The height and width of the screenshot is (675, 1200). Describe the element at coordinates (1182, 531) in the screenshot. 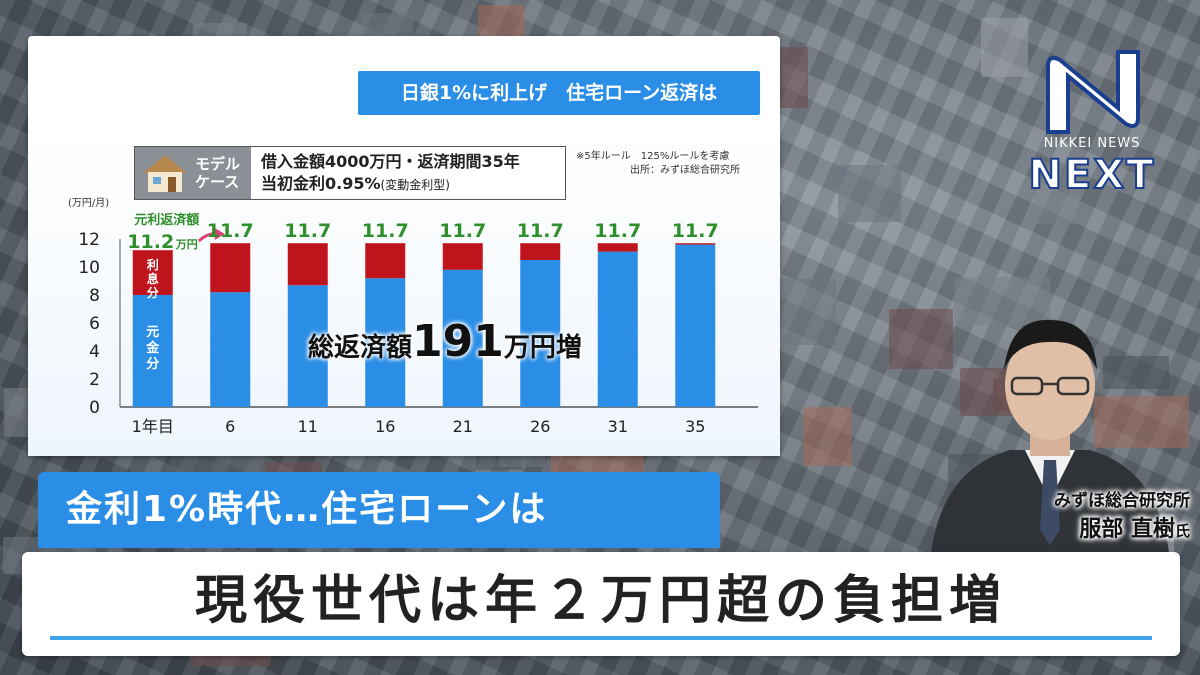

I see `guest-suffix: 氏` at that location.